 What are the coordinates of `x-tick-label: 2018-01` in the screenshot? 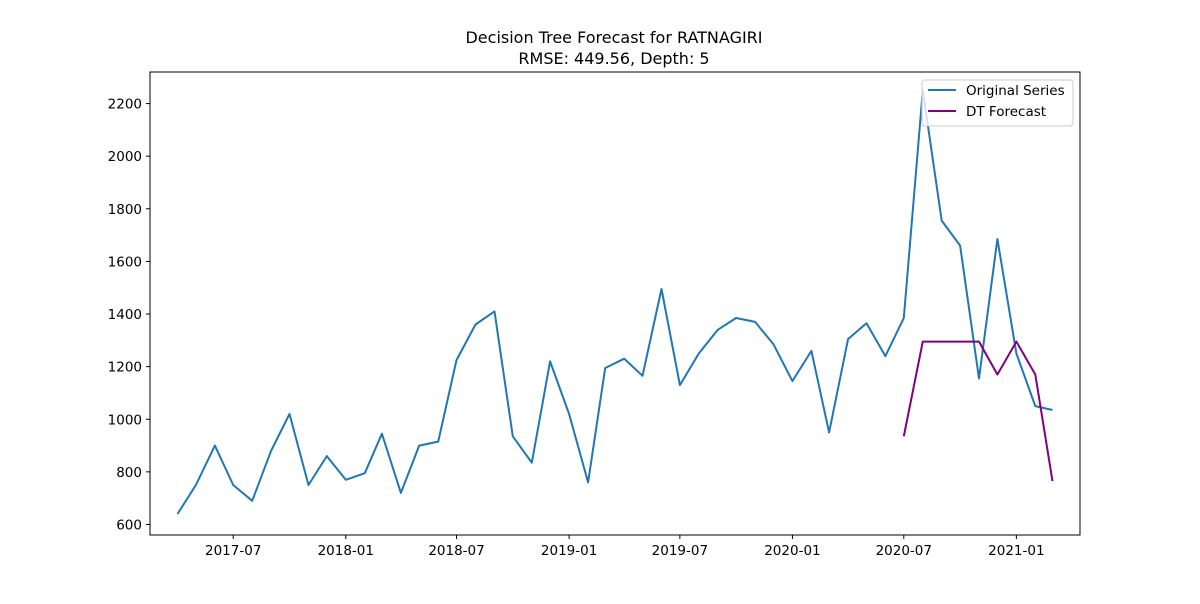 It's located at (346, 551).